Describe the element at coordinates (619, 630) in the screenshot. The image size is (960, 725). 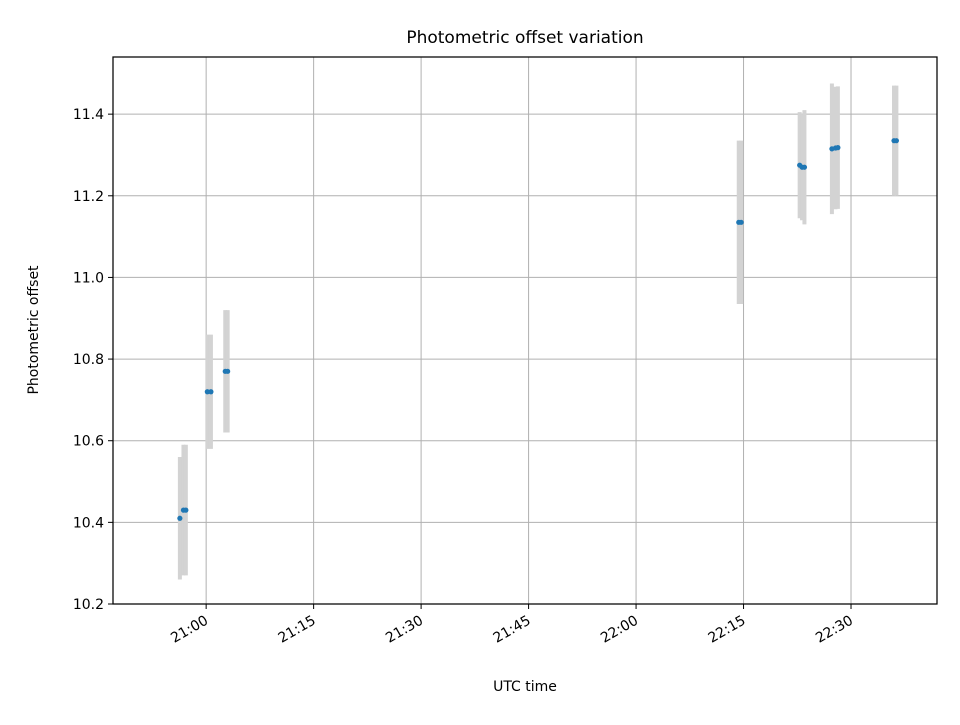
I see `x-tick-label: 22:00` at that location.